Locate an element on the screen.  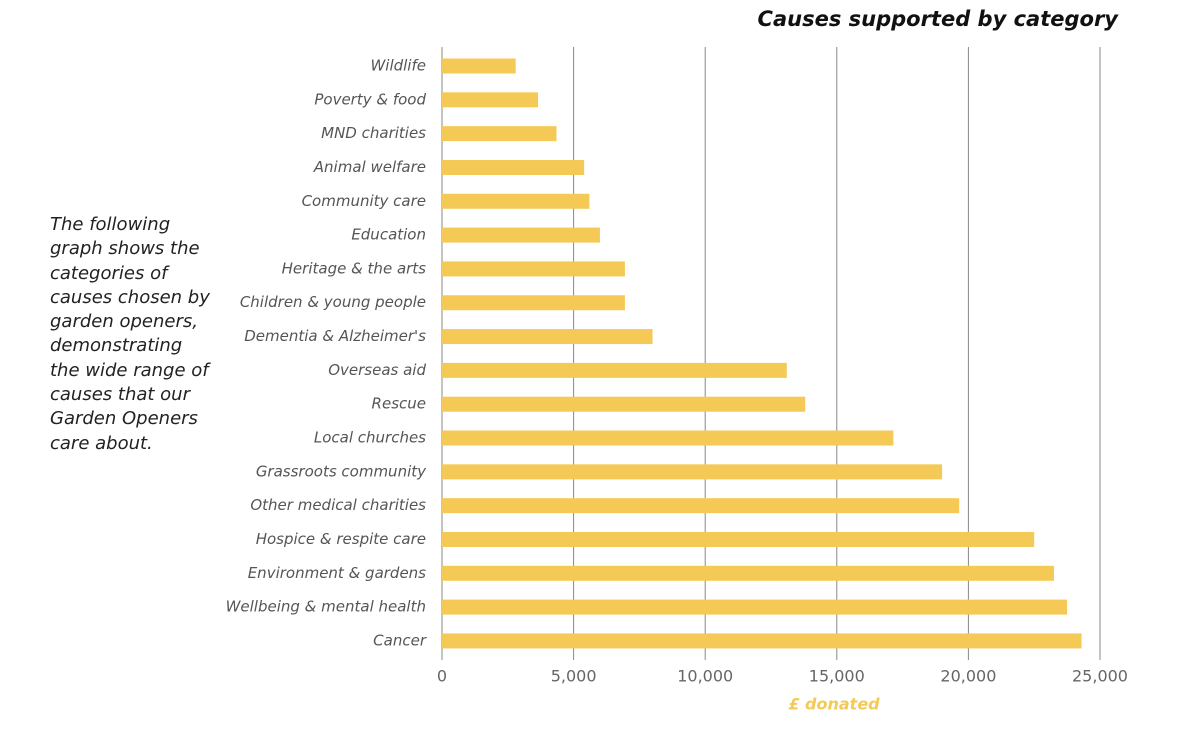
x-tick-label: 0 is located at coordinates (442, 676).